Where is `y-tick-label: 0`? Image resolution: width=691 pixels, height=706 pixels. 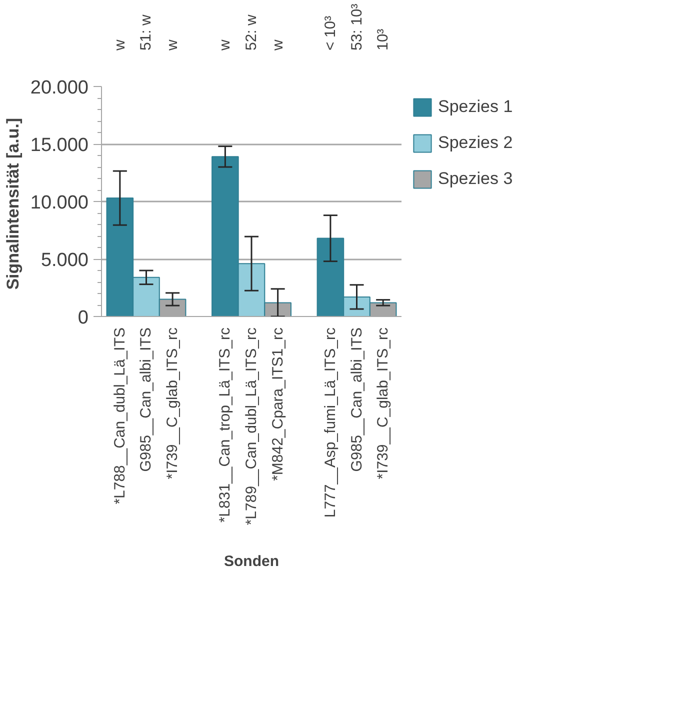
y-tick-label: 0 is located at coordinates (83, 318).